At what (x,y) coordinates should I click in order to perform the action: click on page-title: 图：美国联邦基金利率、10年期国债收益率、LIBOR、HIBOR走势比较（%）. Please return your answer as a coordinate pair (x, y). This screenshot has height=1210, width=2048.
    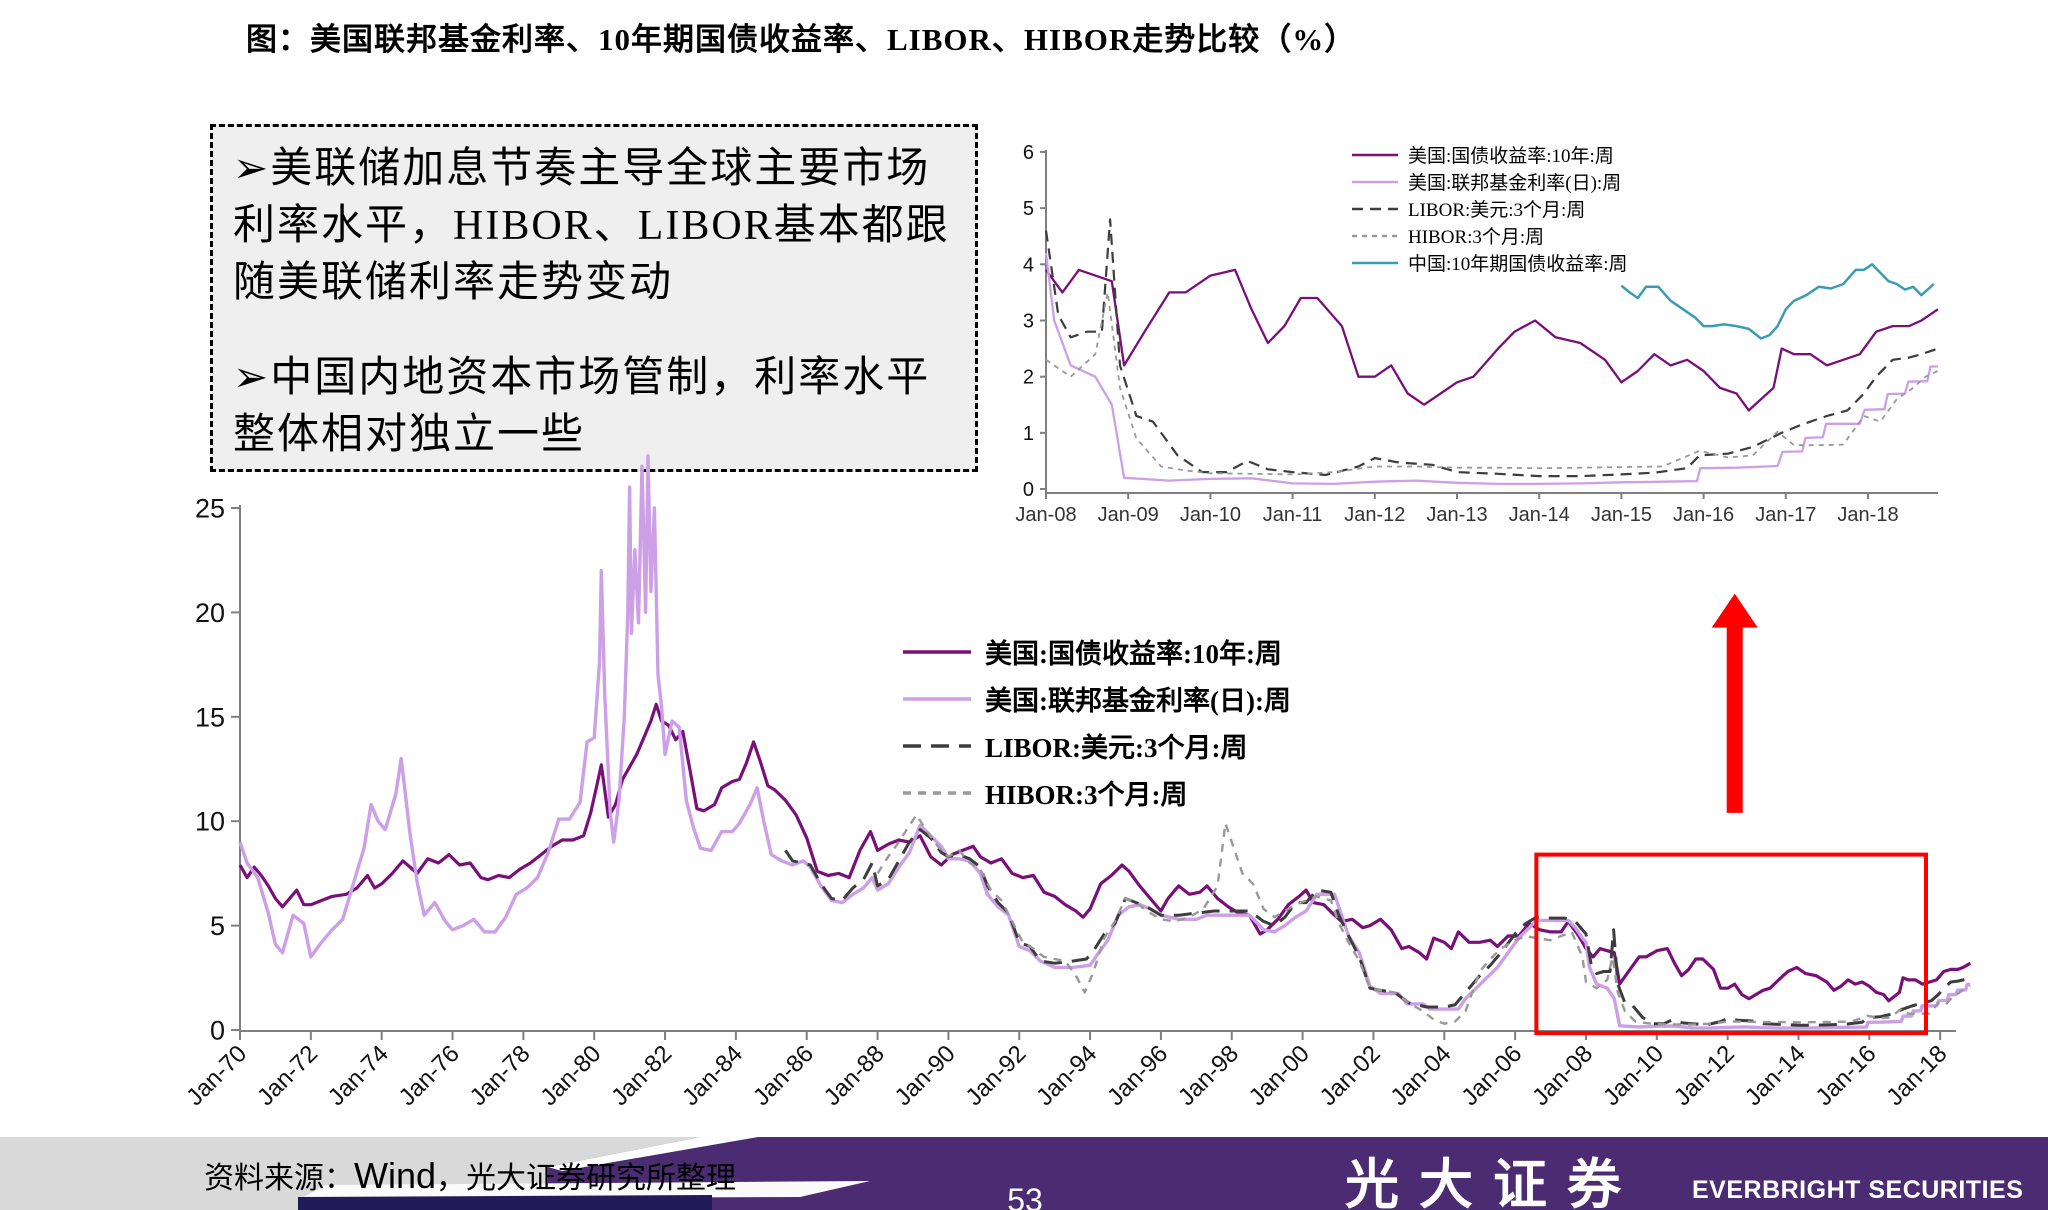
    Looking at the image, I should click on (801, 39).